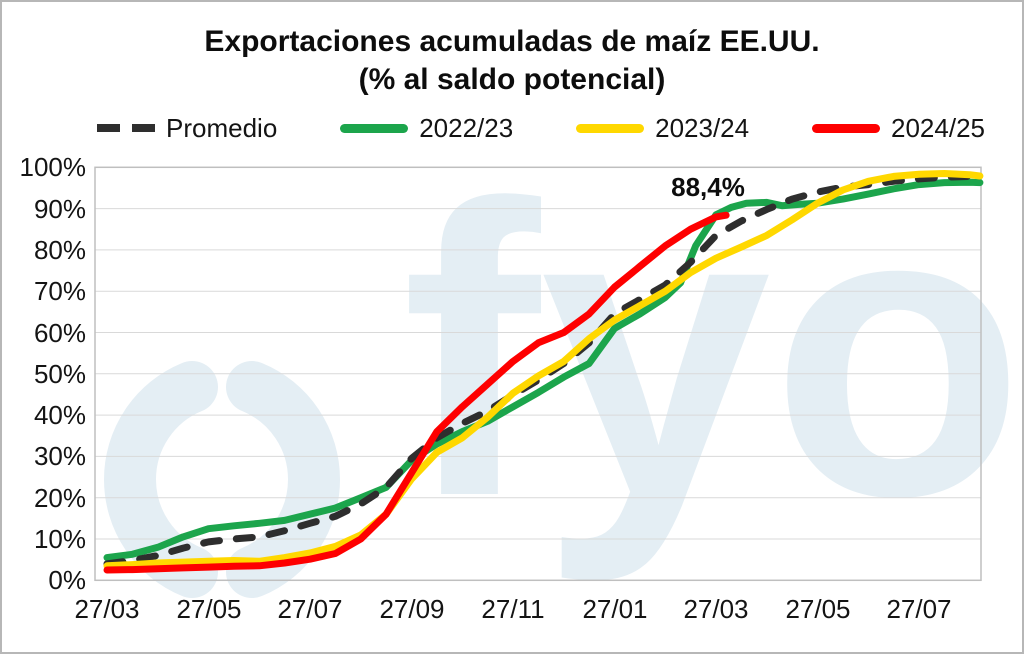 This screenshot has height=654, width=1024. Describe the element at coordinates (283, 479) in the screenshot. I see `watermark-paren-right-icon` at that location.